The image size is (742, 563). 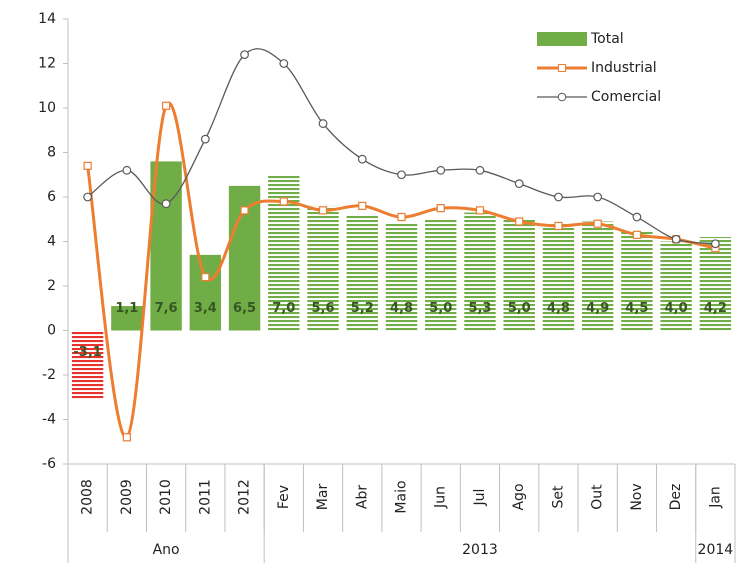 What do you see at coordinates (480, 550) in the screenshot?
I see `group-label: 2013` at bounding box center [480, 550].